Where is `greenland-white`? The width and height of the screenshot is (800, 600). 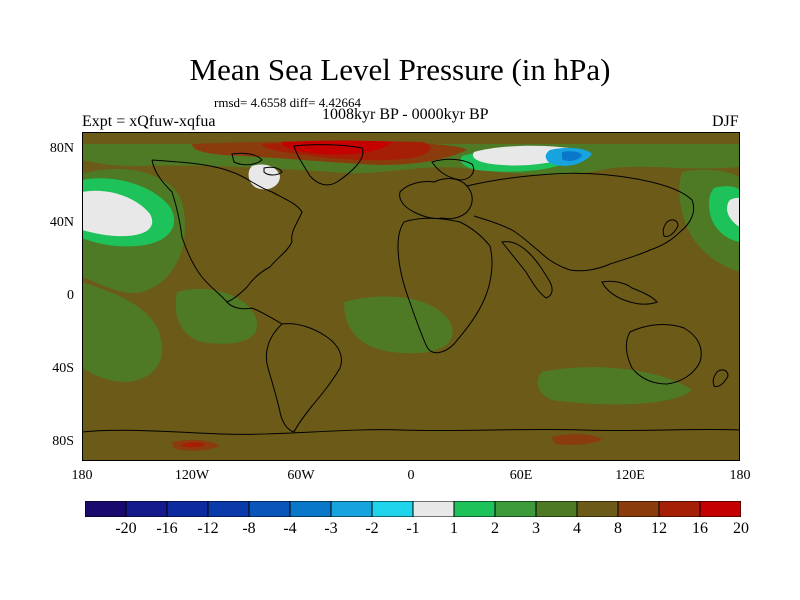
greenland-white is located at coordinates (264, 177).